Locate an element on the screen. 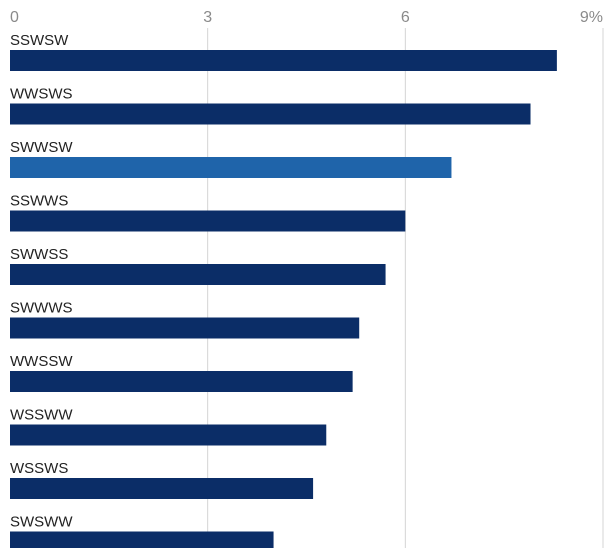 This screenshot has height=548, width=609. x-tick-label: 6 is located at coordinates (405, 17).